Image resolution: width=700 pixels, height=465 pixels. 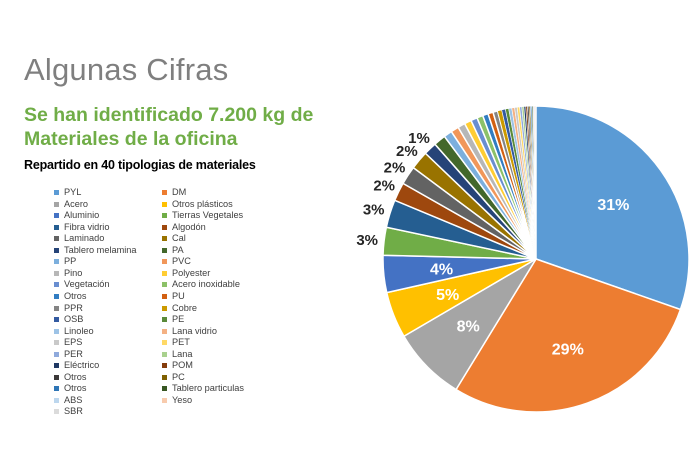 I want to click on legend-label: PER, so click(x=73, y=353).